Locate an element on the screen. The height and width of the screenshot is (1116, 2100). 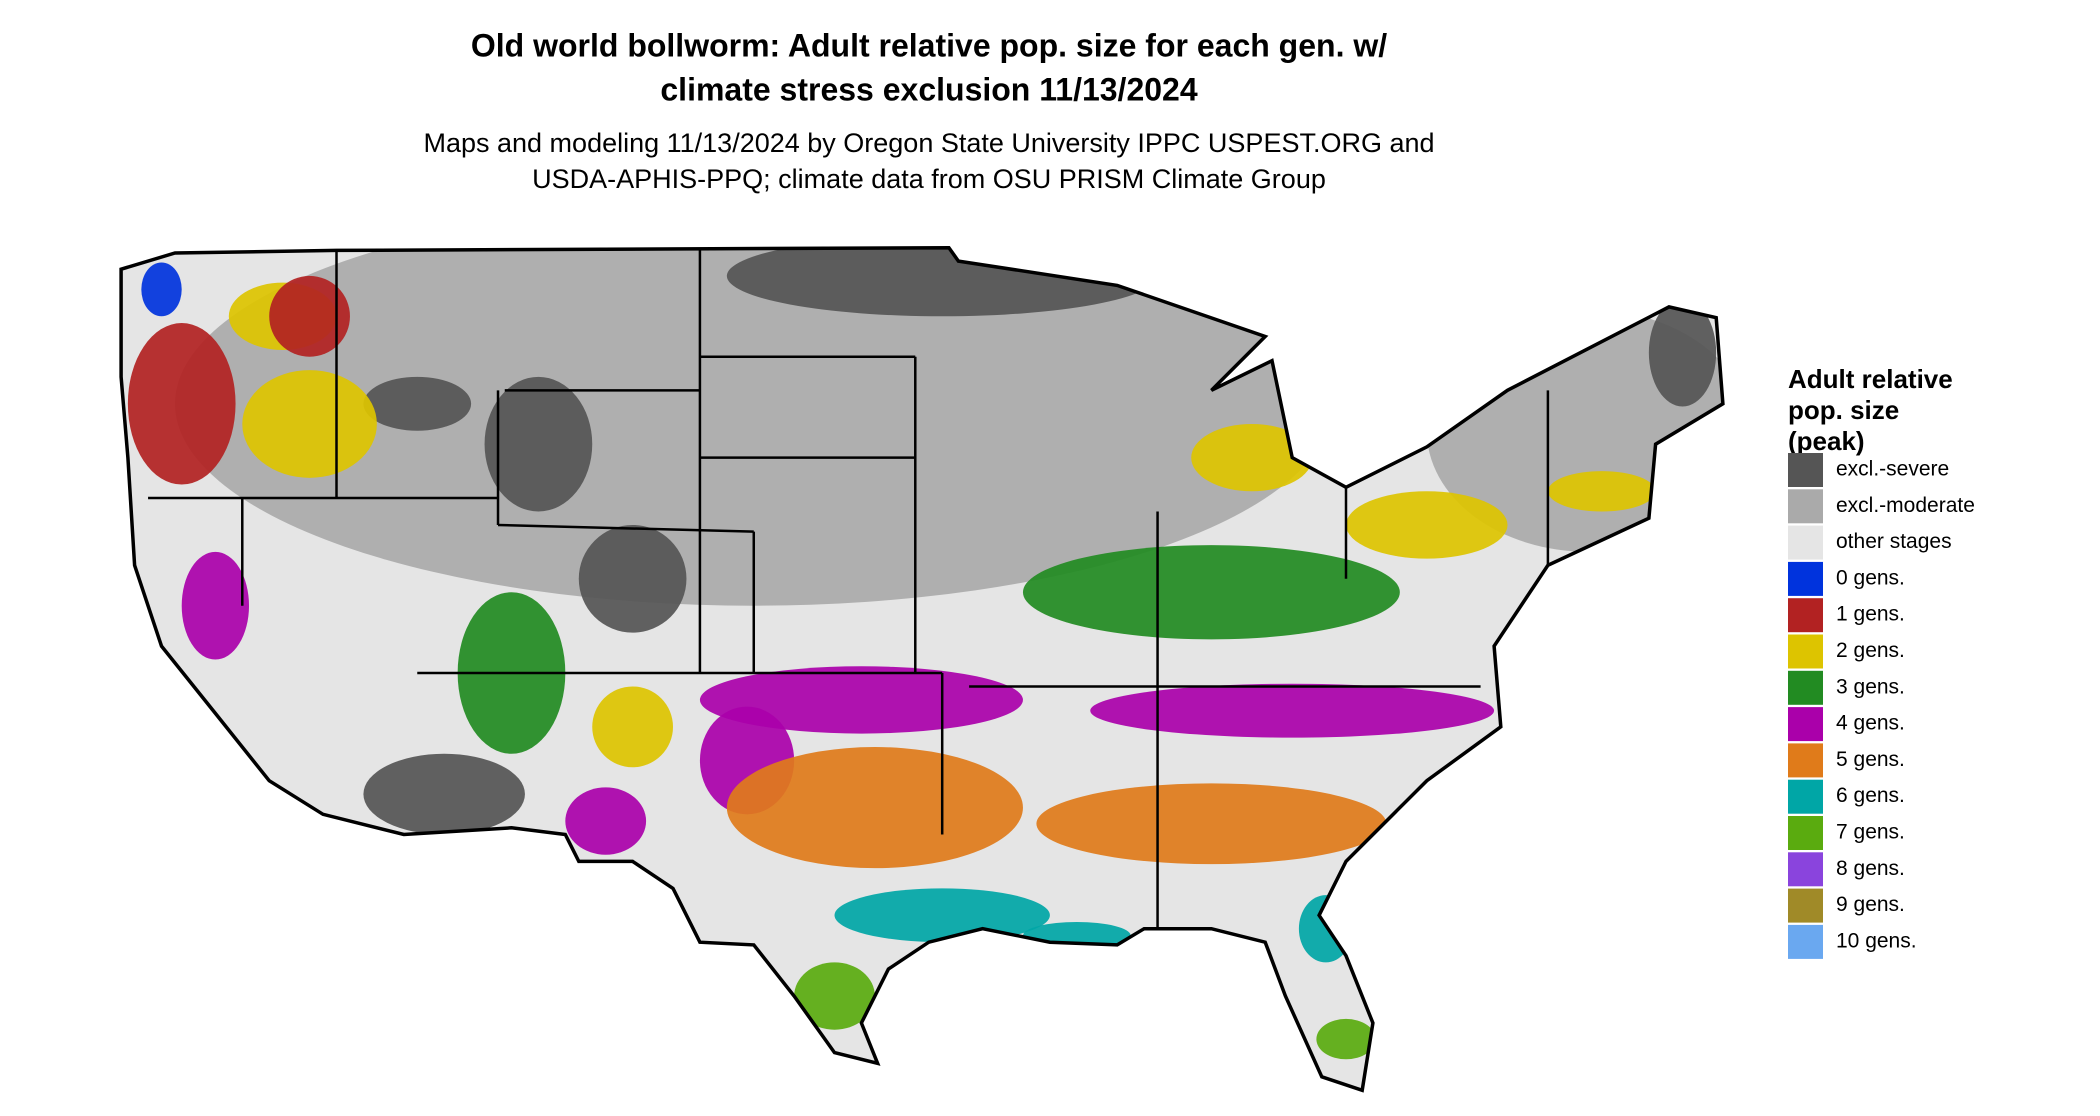
legend-label: 4 gens. is located at coordinates (1870, 723).